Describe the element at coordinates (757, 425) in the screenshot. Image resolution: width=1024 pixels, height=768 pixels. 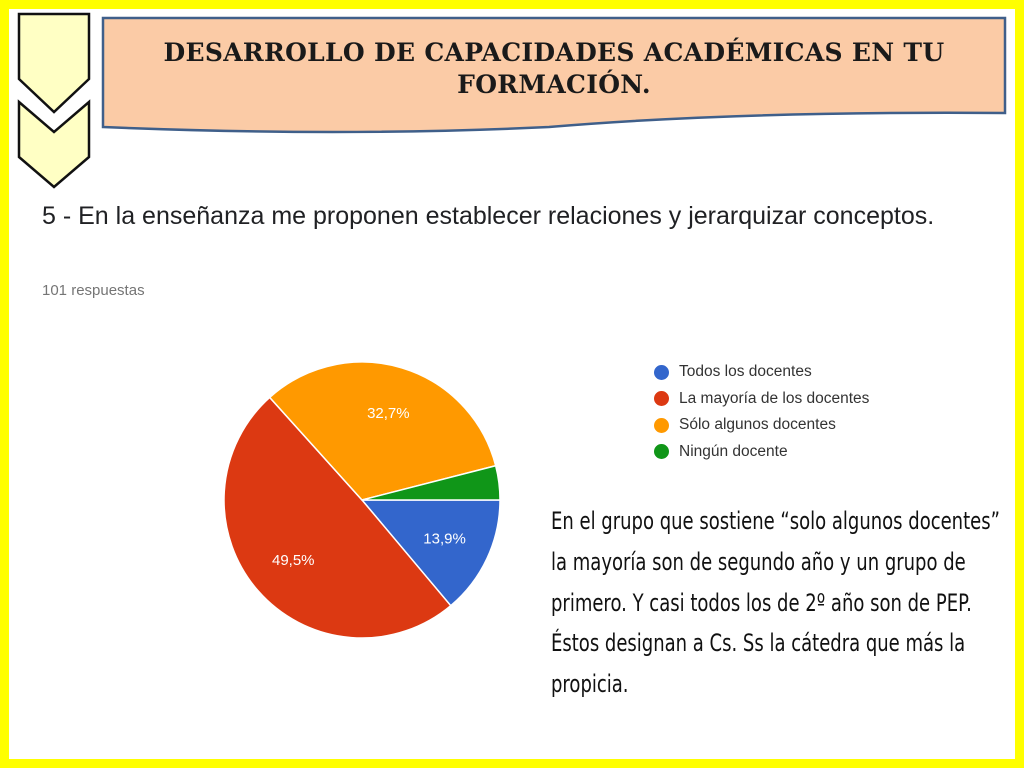
I see `legend-label: Sólo algunos docentes` at that location.